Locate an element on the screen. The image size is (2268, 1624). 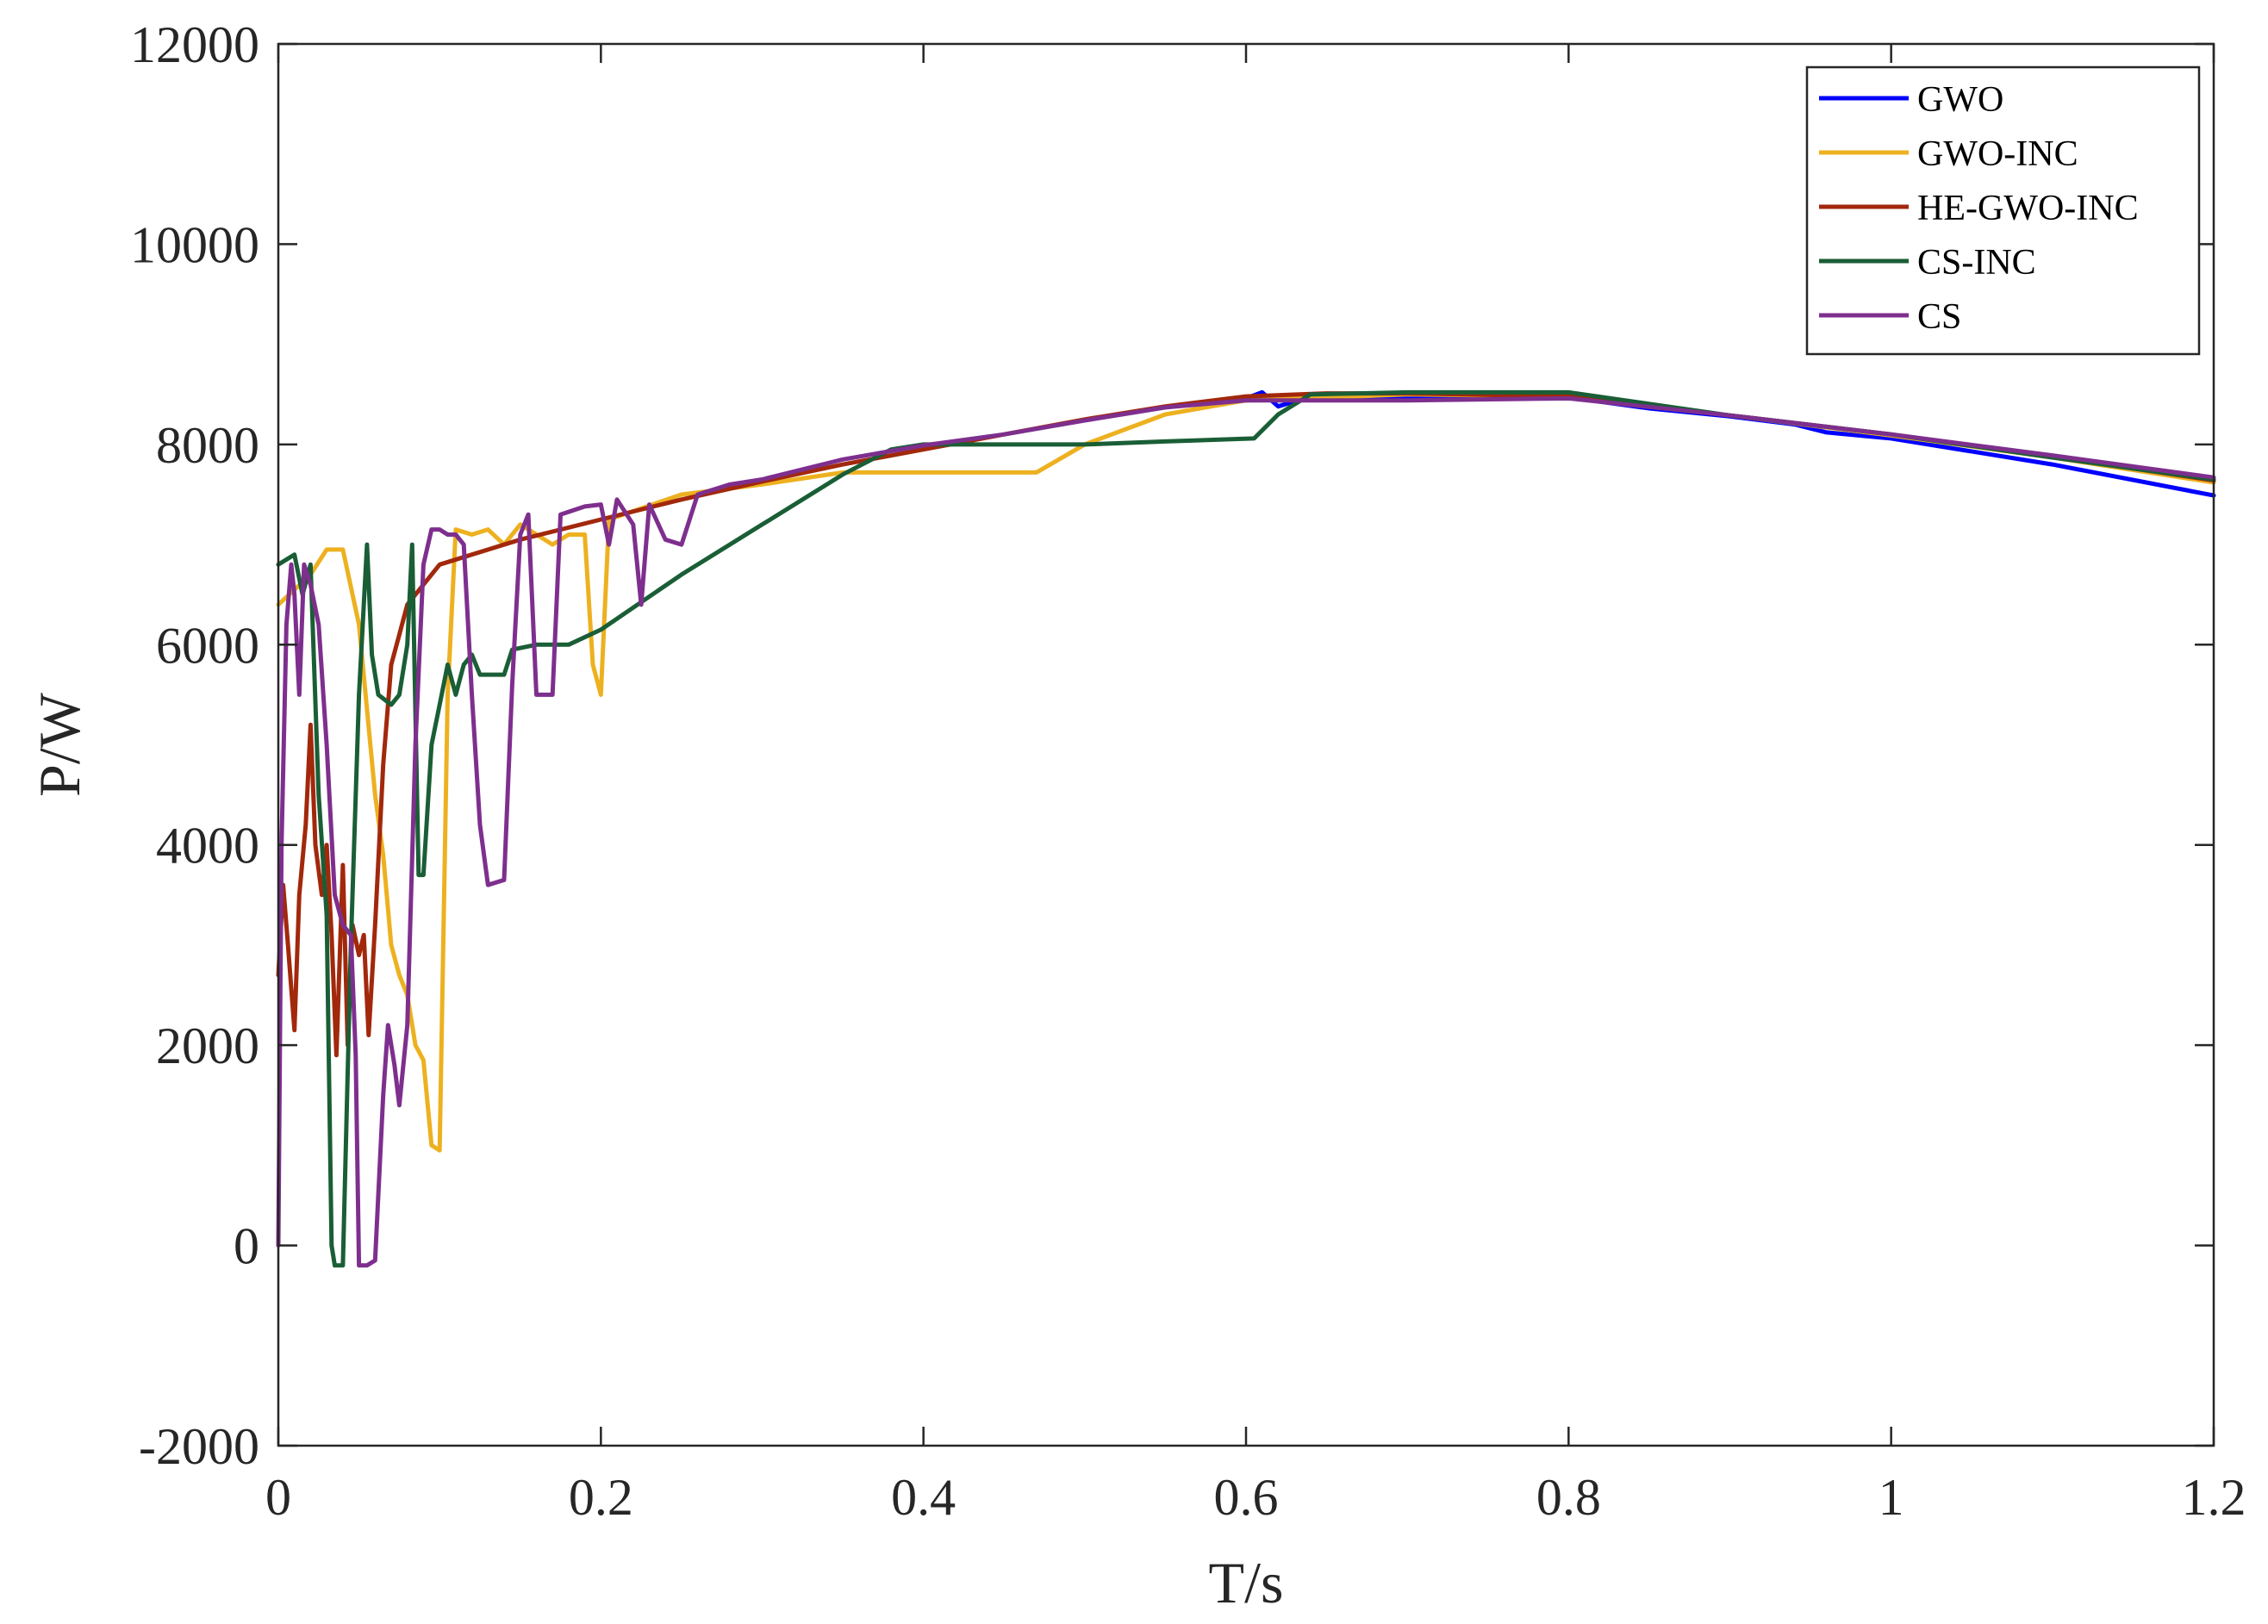
x-tick-label: 0.4 is located at coordinates (924, 1497).